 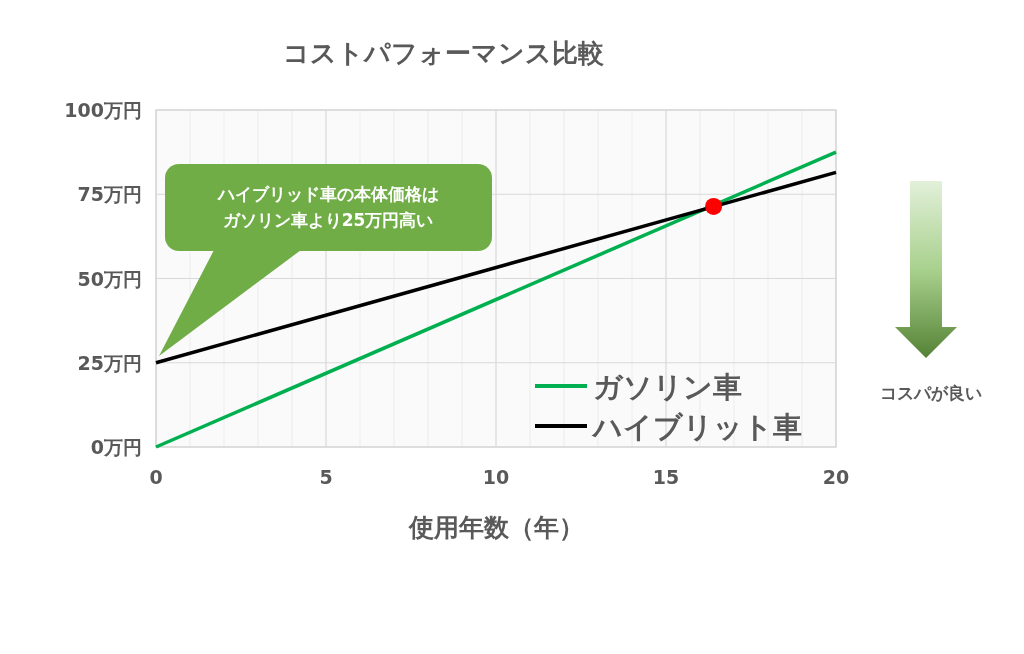 I want to click on x-tick-label: 15, so click(x=666, y=477).